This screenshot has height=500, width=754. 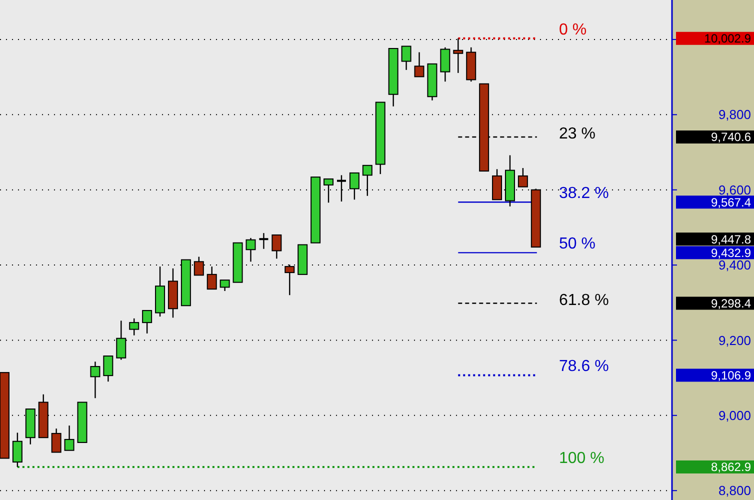 What do you see at coordinates (734, 490) in the screenshot?
I see `y-tick-label: 8,800` at bounding box center [734, 490].